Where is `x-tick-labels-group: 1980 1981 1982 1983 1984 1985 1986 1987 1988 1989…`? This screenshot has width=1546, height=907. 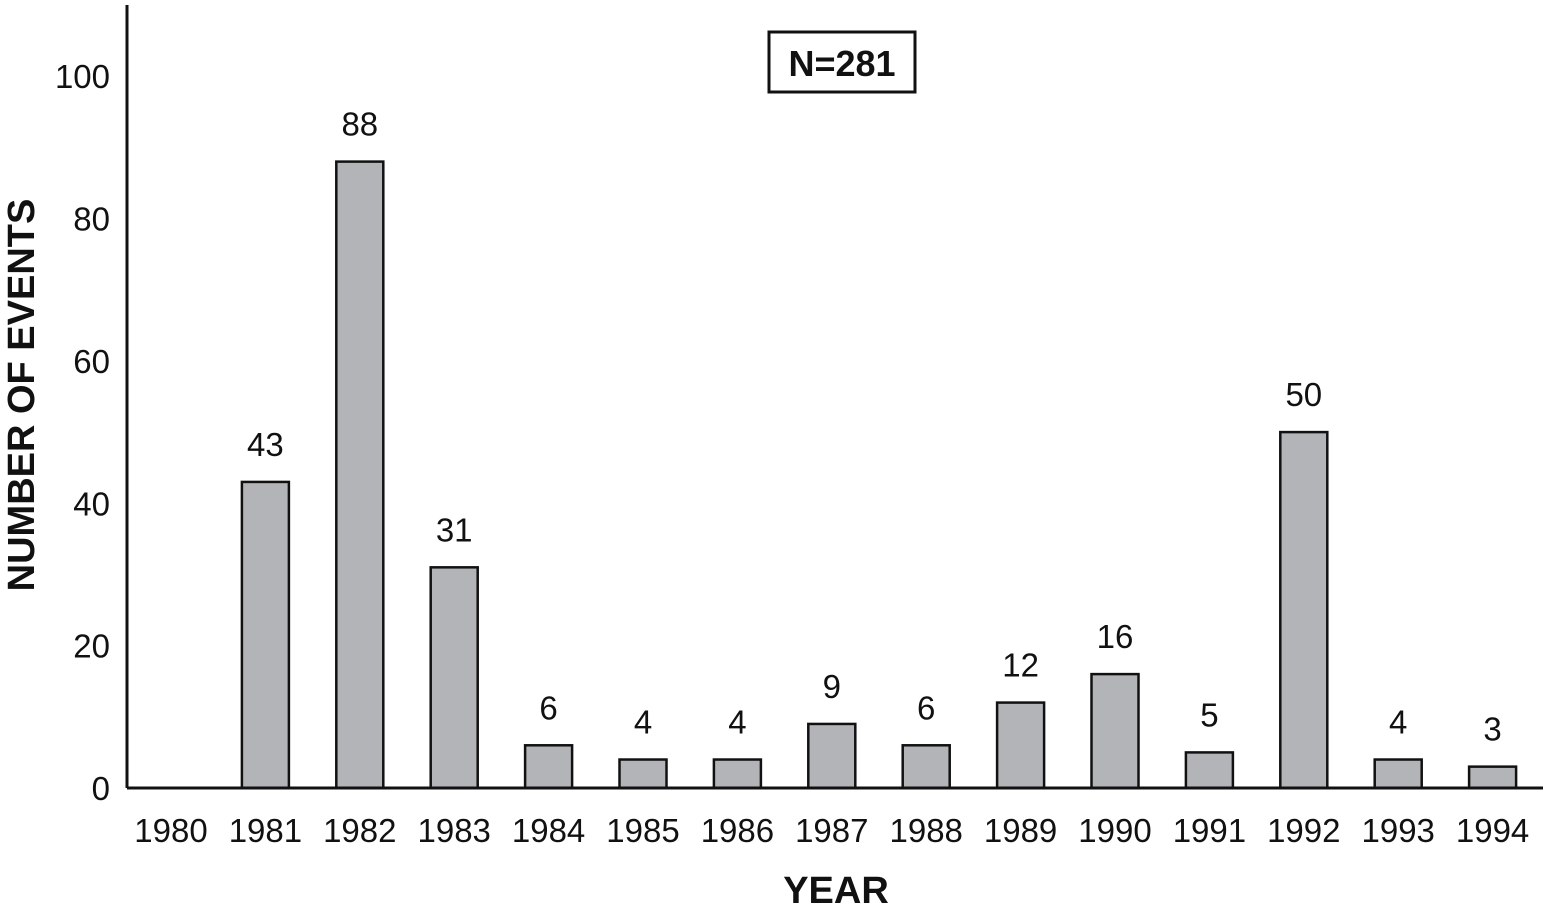
x-tick-labels-group: 1980 1981 1982 1983 1984 1985 1986 1987 1988 1989… is located at coordinates (831, 830).